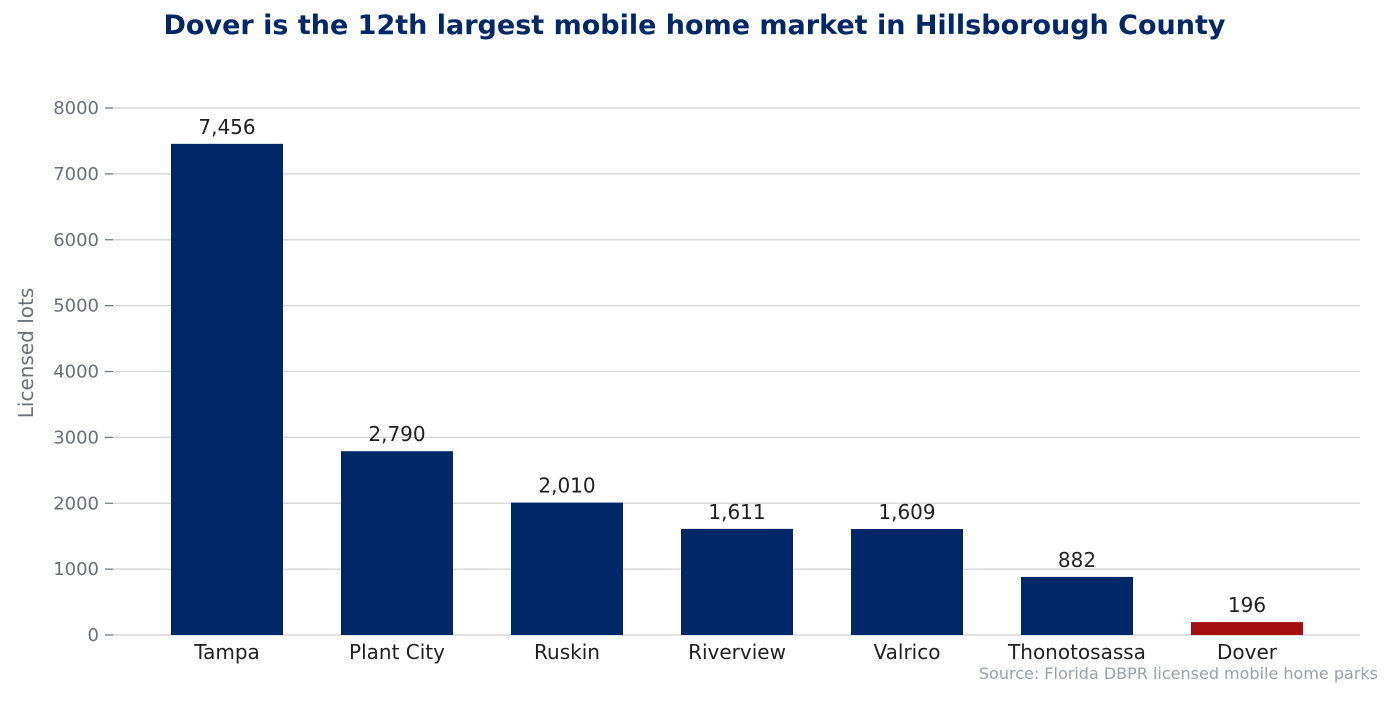  I want to click on x-tick-label: Valrico, so click(907, 652).